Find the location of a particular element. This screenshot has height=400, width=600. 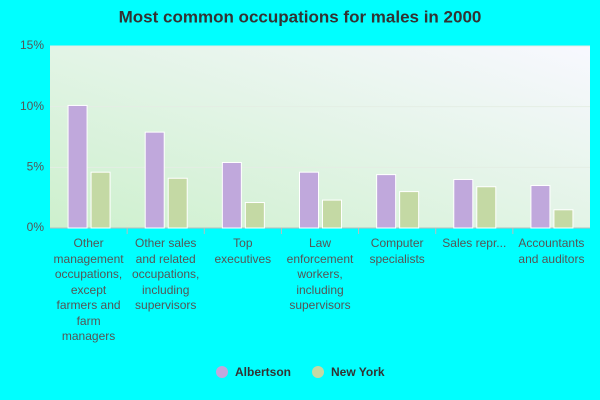

y-tick-label: 10% is located at coordinates (32, 106).